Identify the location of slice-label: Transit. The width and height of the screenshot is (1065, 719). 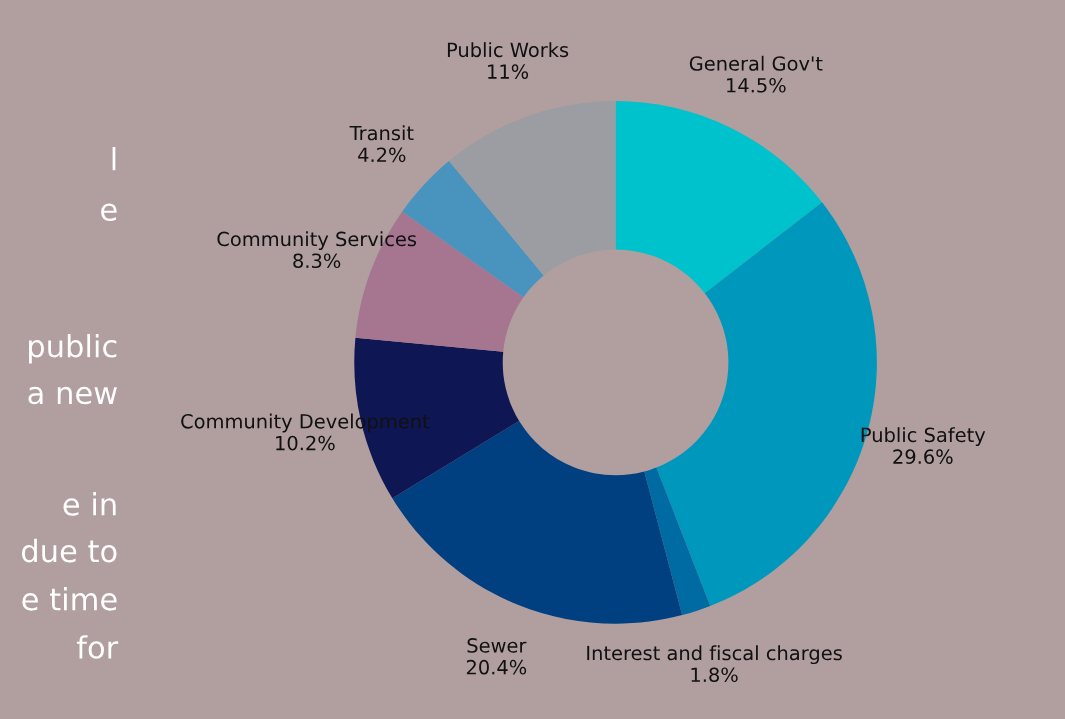
(381, 133).